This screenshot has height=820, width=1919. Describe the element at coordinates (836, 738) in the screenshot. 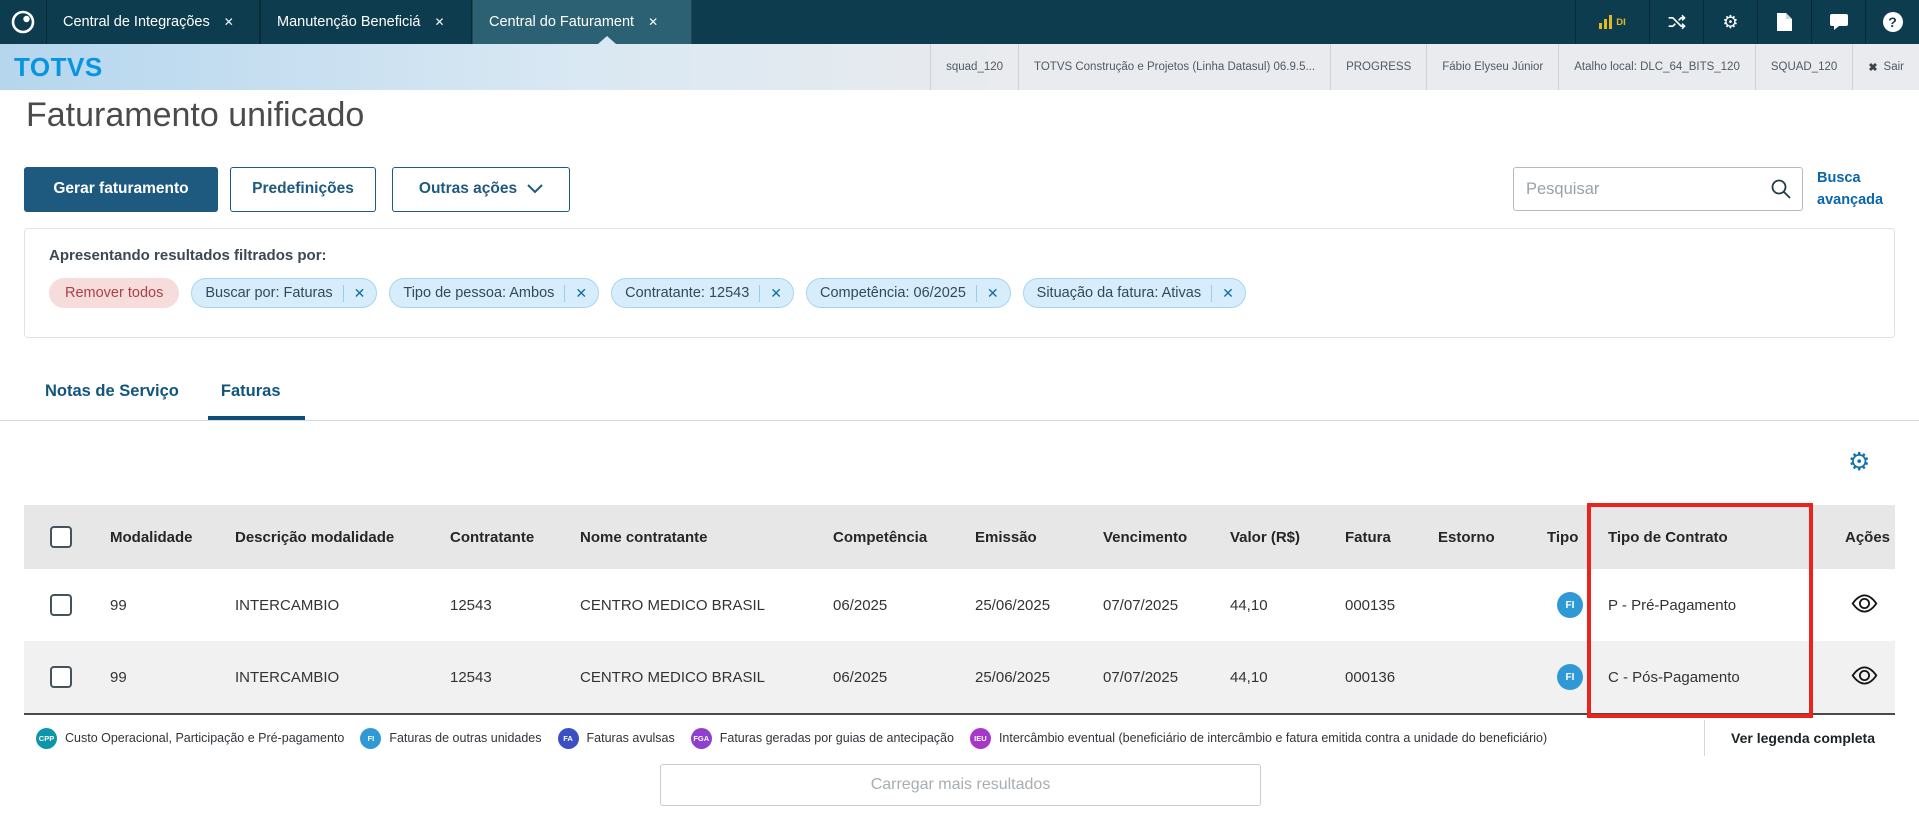

I see `legend-label: Faturas geradas por guias de antecipação` at that location.